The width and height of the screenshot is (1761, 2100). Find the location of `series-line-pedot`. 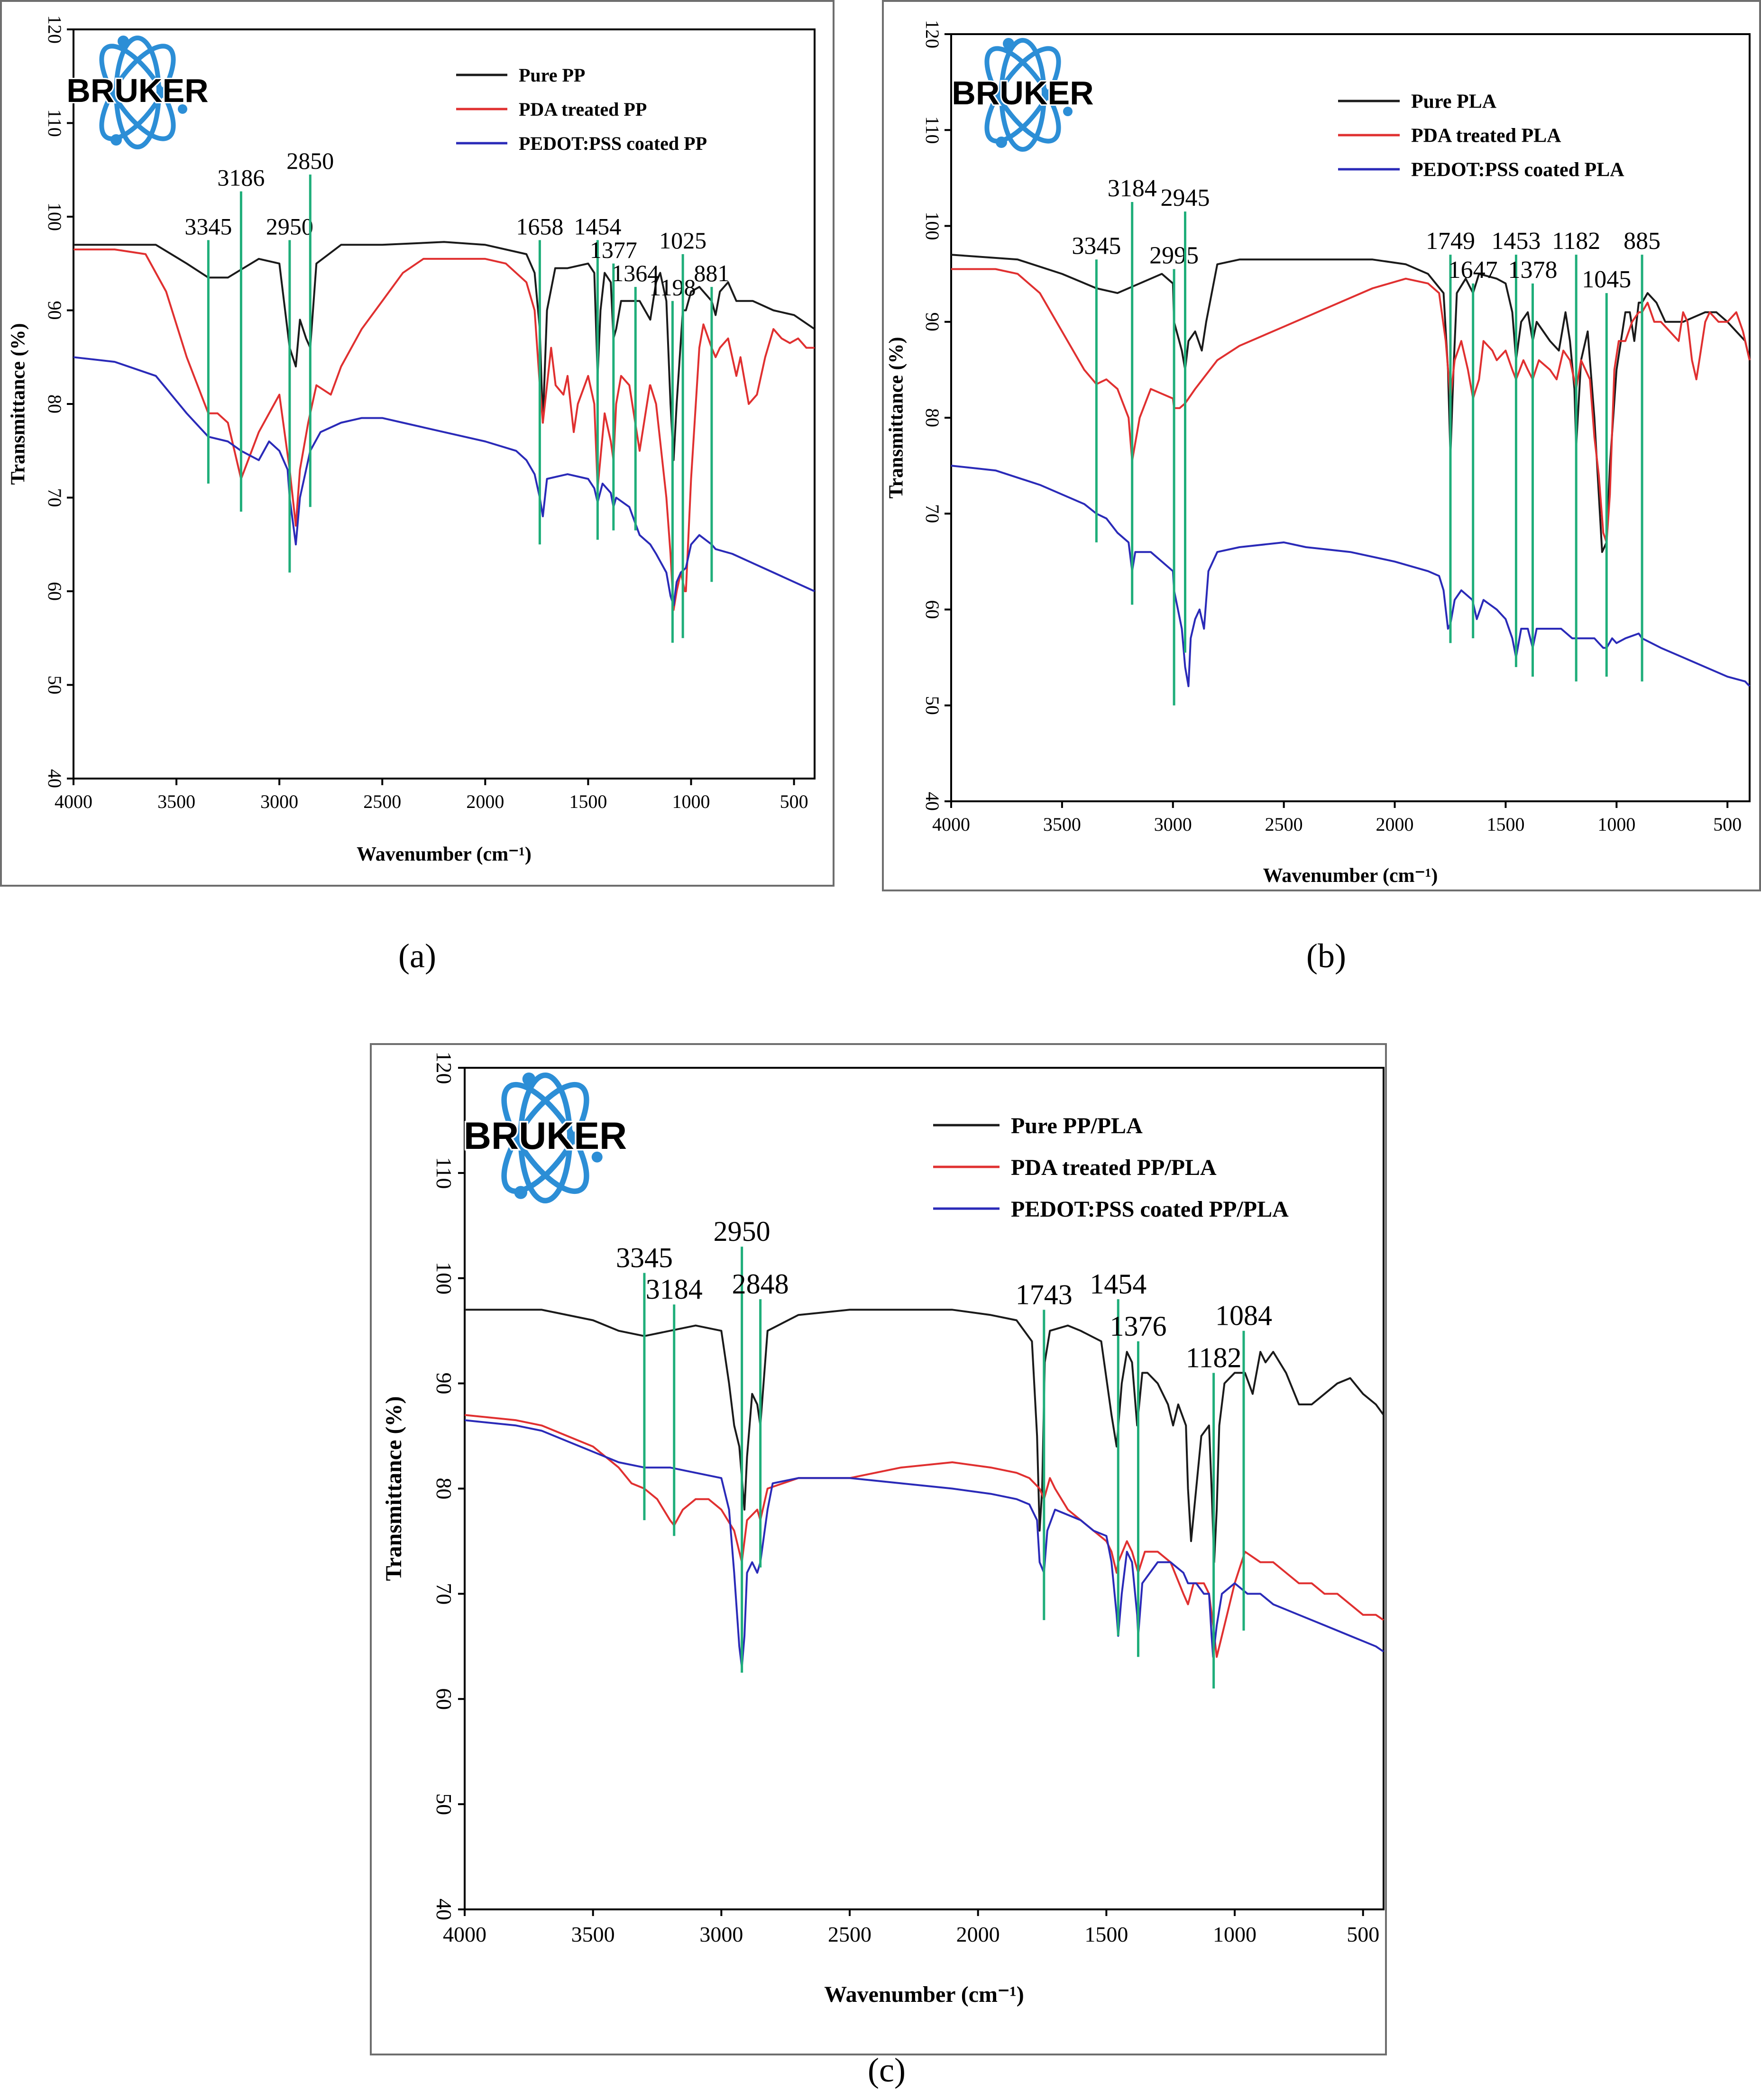

series-line-pedot is located at coordinates (924, 1544).